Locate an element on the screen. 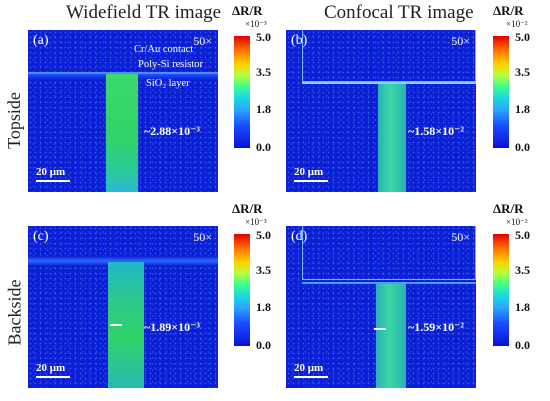 This screenshot has width=550, height=401. value-label: ~1.89×10⁻³ is located at coordinates (172, 327).